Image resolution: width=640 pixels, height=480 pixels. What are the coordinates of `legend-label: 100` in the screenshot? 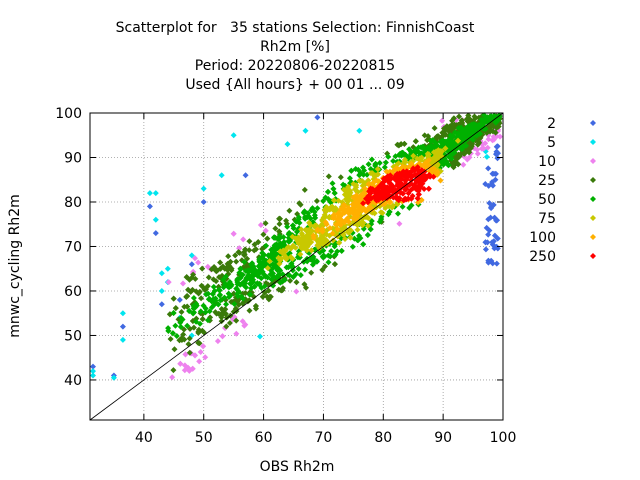 It's located at (542, 238).